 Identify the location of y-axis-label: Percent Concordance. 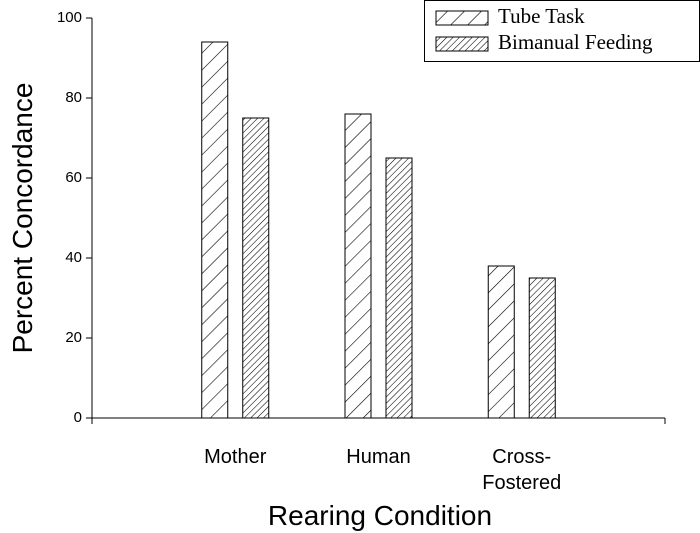
(22, 218).